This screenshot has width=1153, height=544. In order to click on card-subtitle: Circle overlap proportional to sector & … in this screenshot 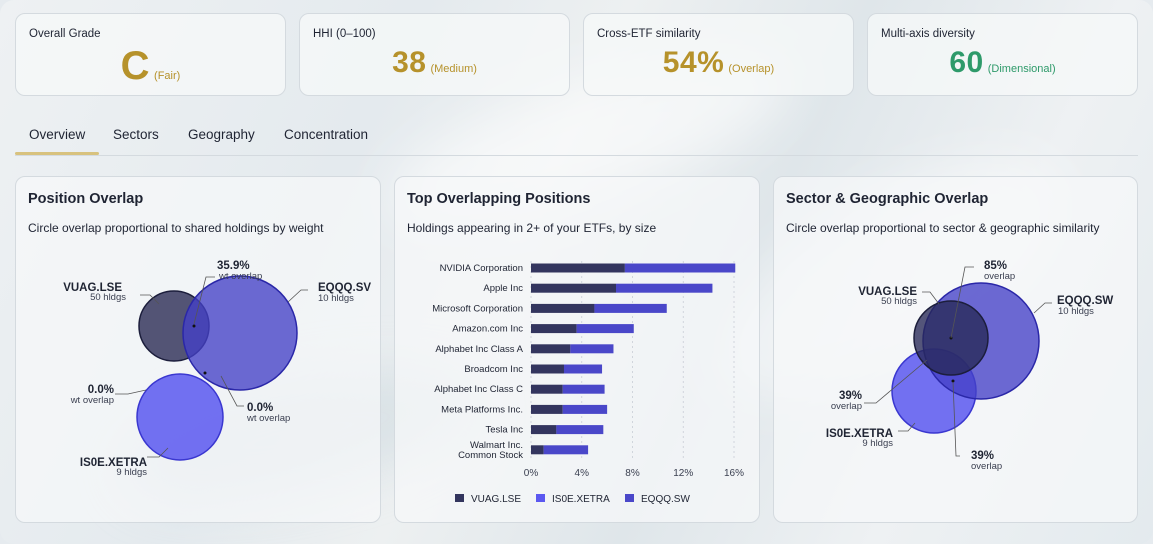, I will do `click(943, 228)`.